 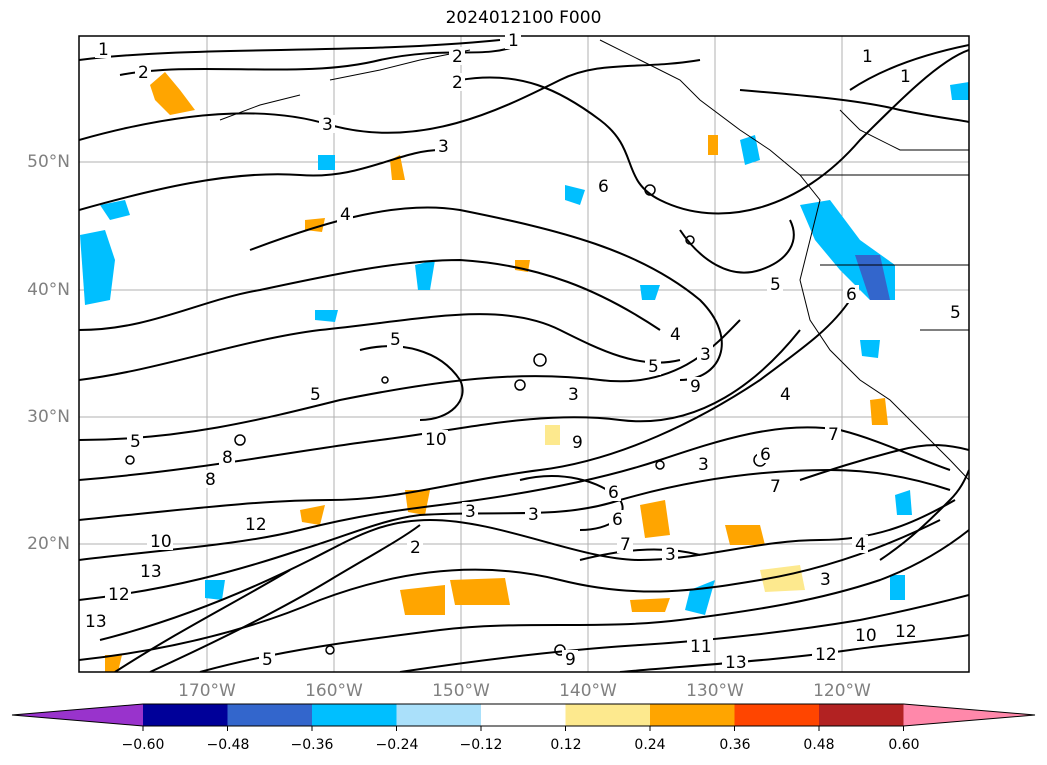 What do you see at coordinates (228, 745) in the screenshot?
I see `colorbar-label: −0.48` at bounding box center [228, 745].